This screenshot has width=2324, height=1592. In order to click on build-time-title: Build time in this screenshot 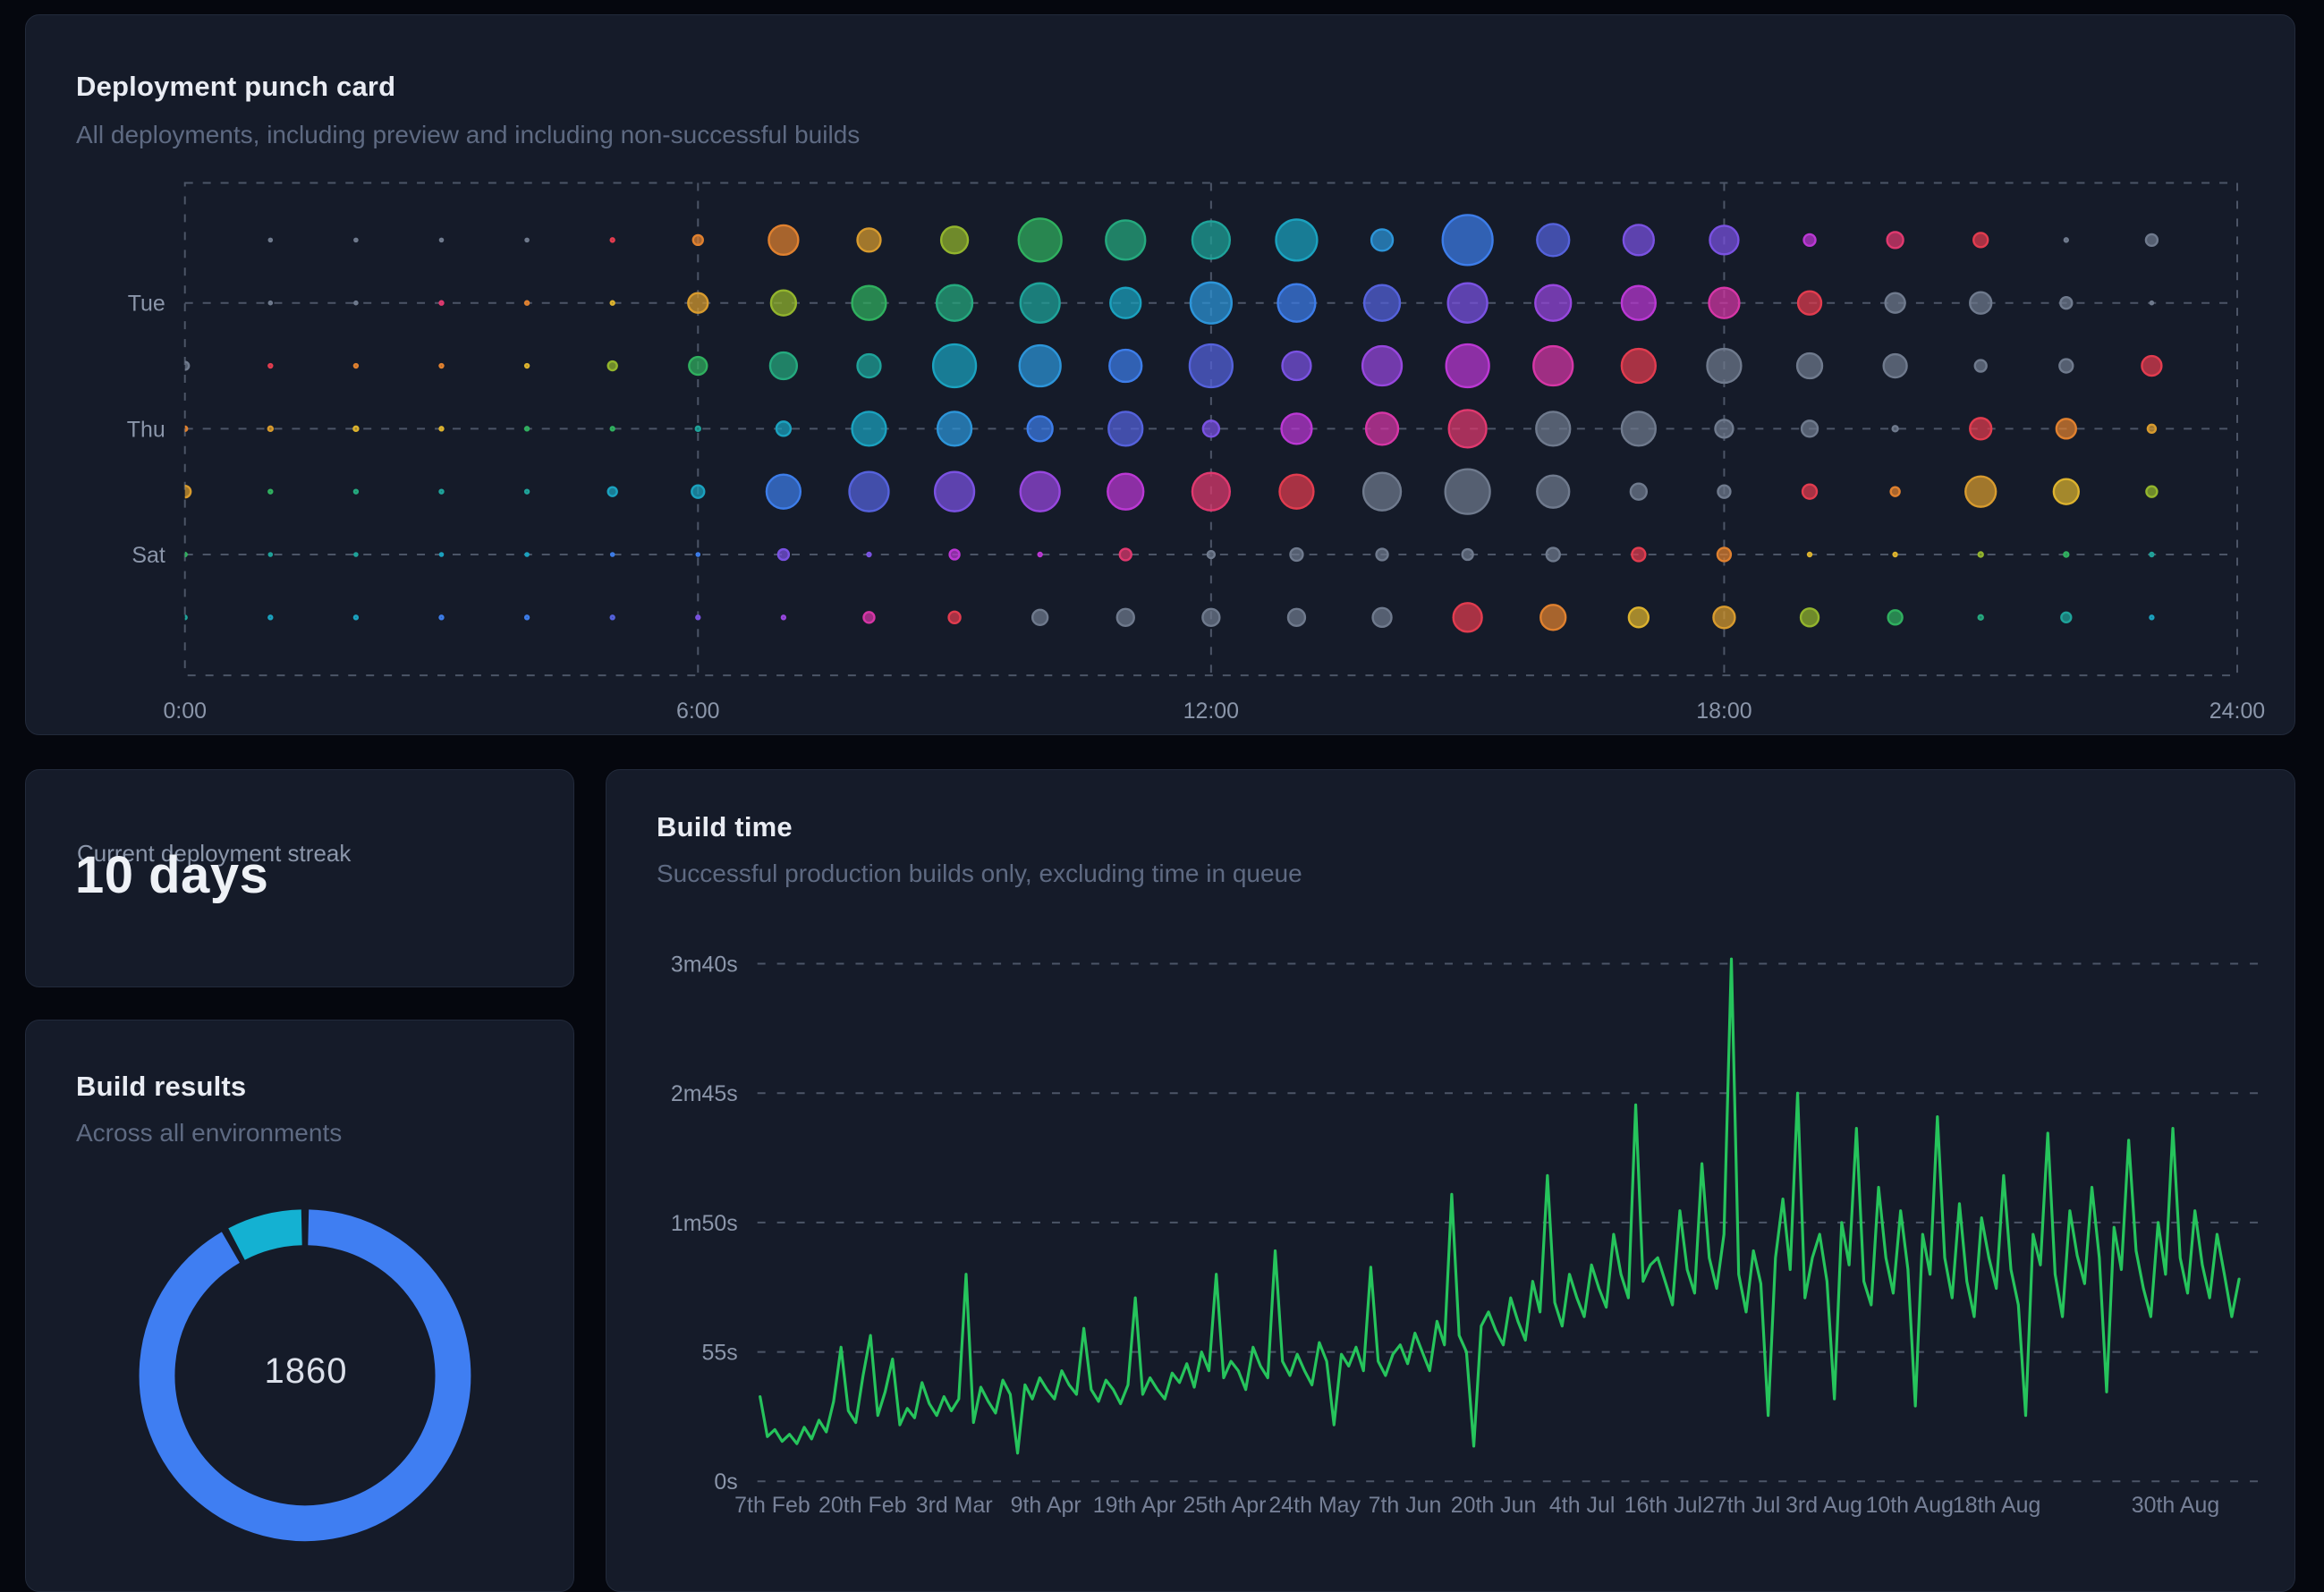, I will do `click(725, 827)`.